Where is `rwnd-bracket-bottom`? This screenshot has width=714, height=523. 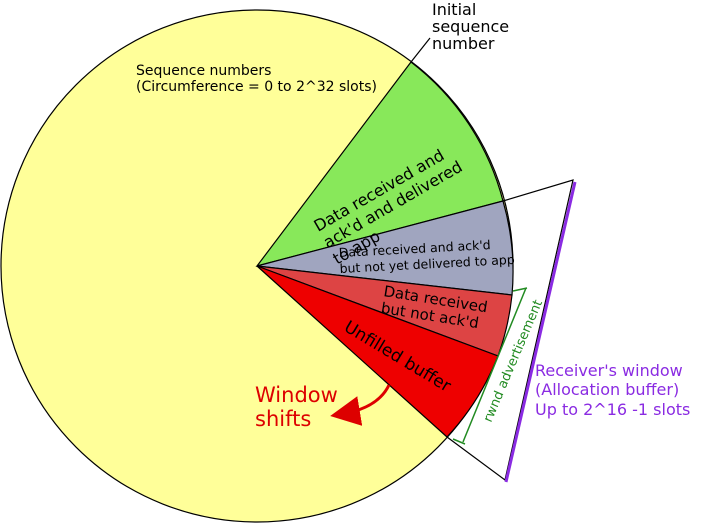 rwnd-bracket-bottom is located at coordinates (459, 441).